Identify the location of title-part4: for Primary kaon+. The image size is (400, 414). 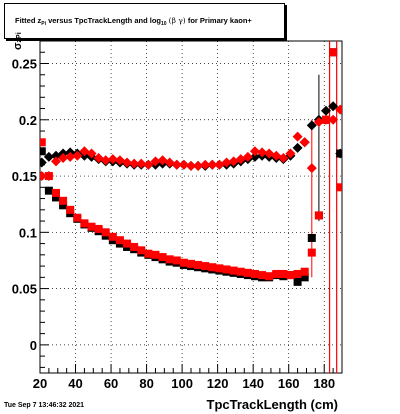
(218, 20).